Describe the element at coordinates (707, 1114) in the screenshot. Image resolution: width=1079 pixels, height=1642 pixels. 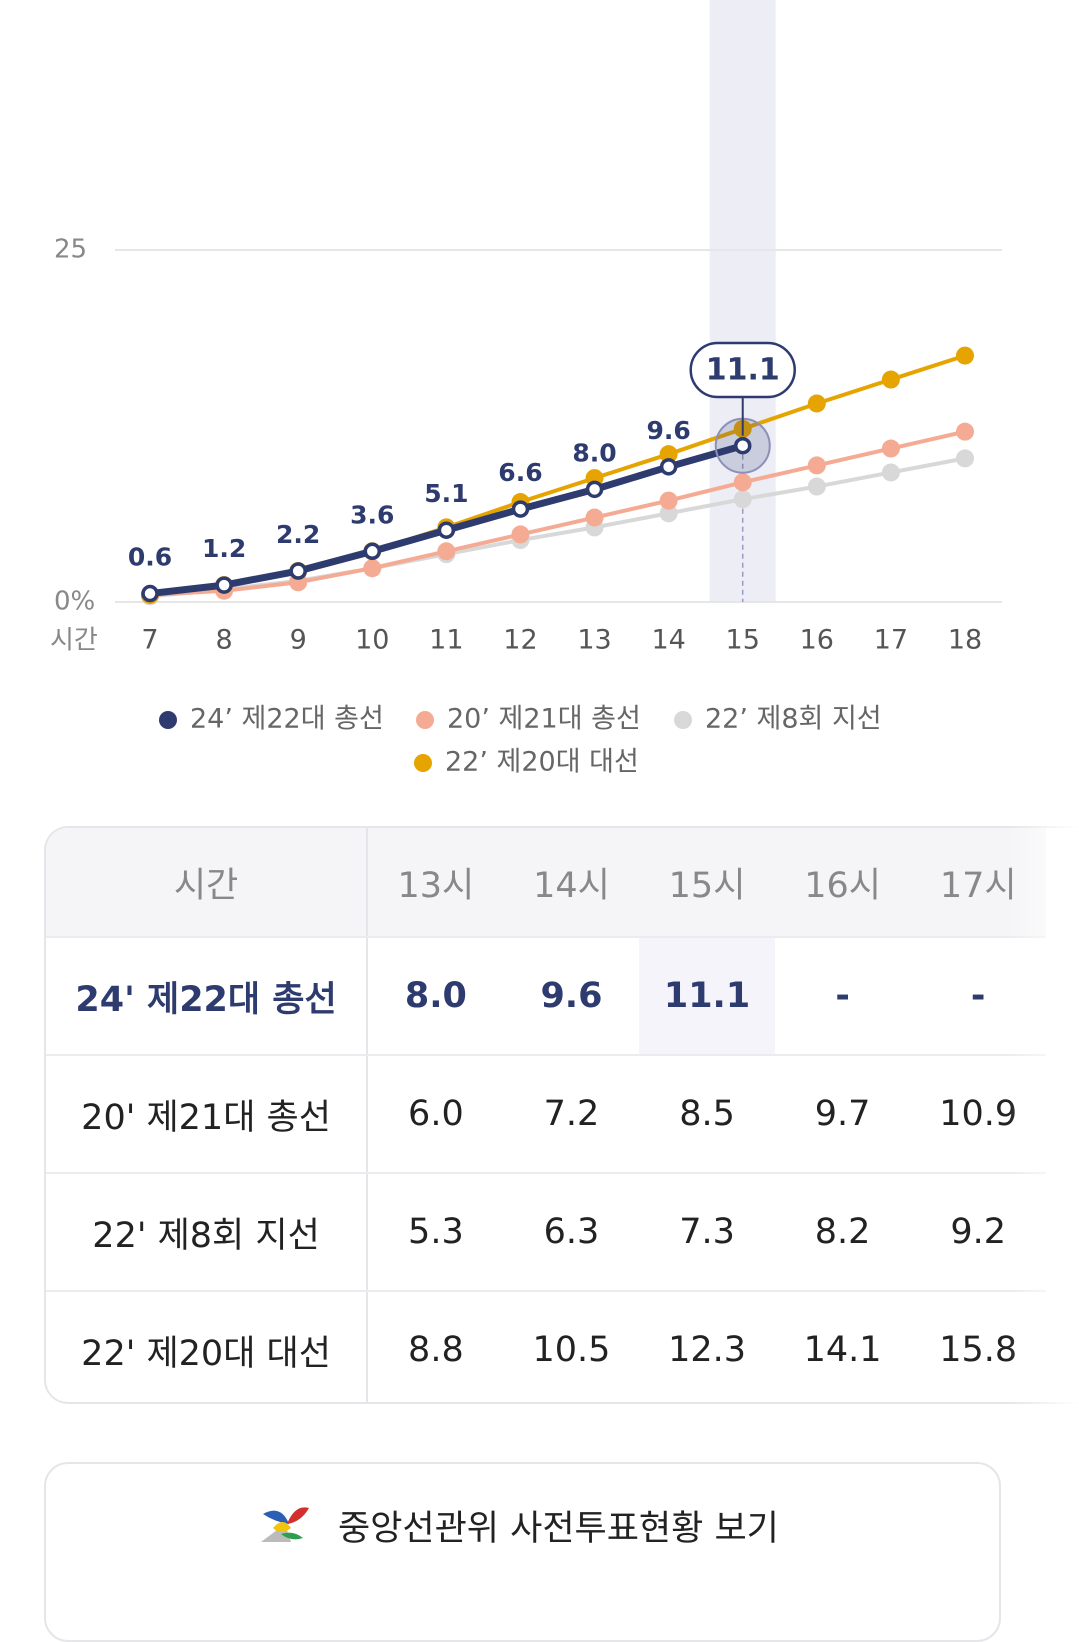
I see `value-cell: 8.5` at that location.